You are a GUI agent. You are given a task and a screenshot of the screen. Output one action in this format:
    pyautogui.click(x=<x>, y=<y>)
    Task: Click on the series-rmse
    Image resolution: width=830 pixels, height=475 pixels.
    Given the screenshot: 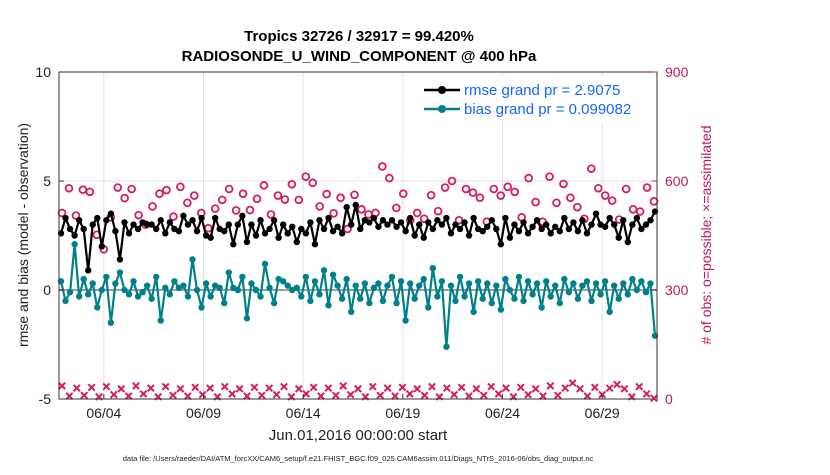 What is the action you would take?
    pyautogui.click(x=358, y=237)
    